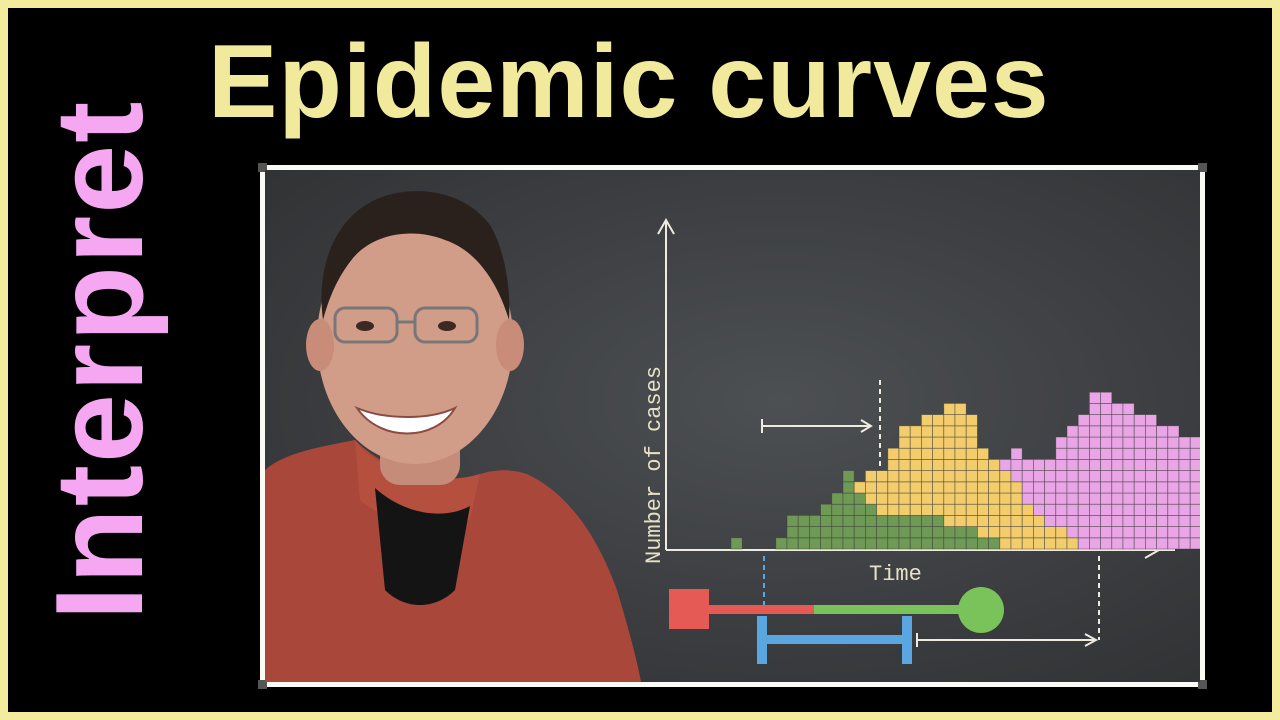  Describe the element at coordinates (366, 325) in the screenshot. I see `presenter-glasses-left` at that location.